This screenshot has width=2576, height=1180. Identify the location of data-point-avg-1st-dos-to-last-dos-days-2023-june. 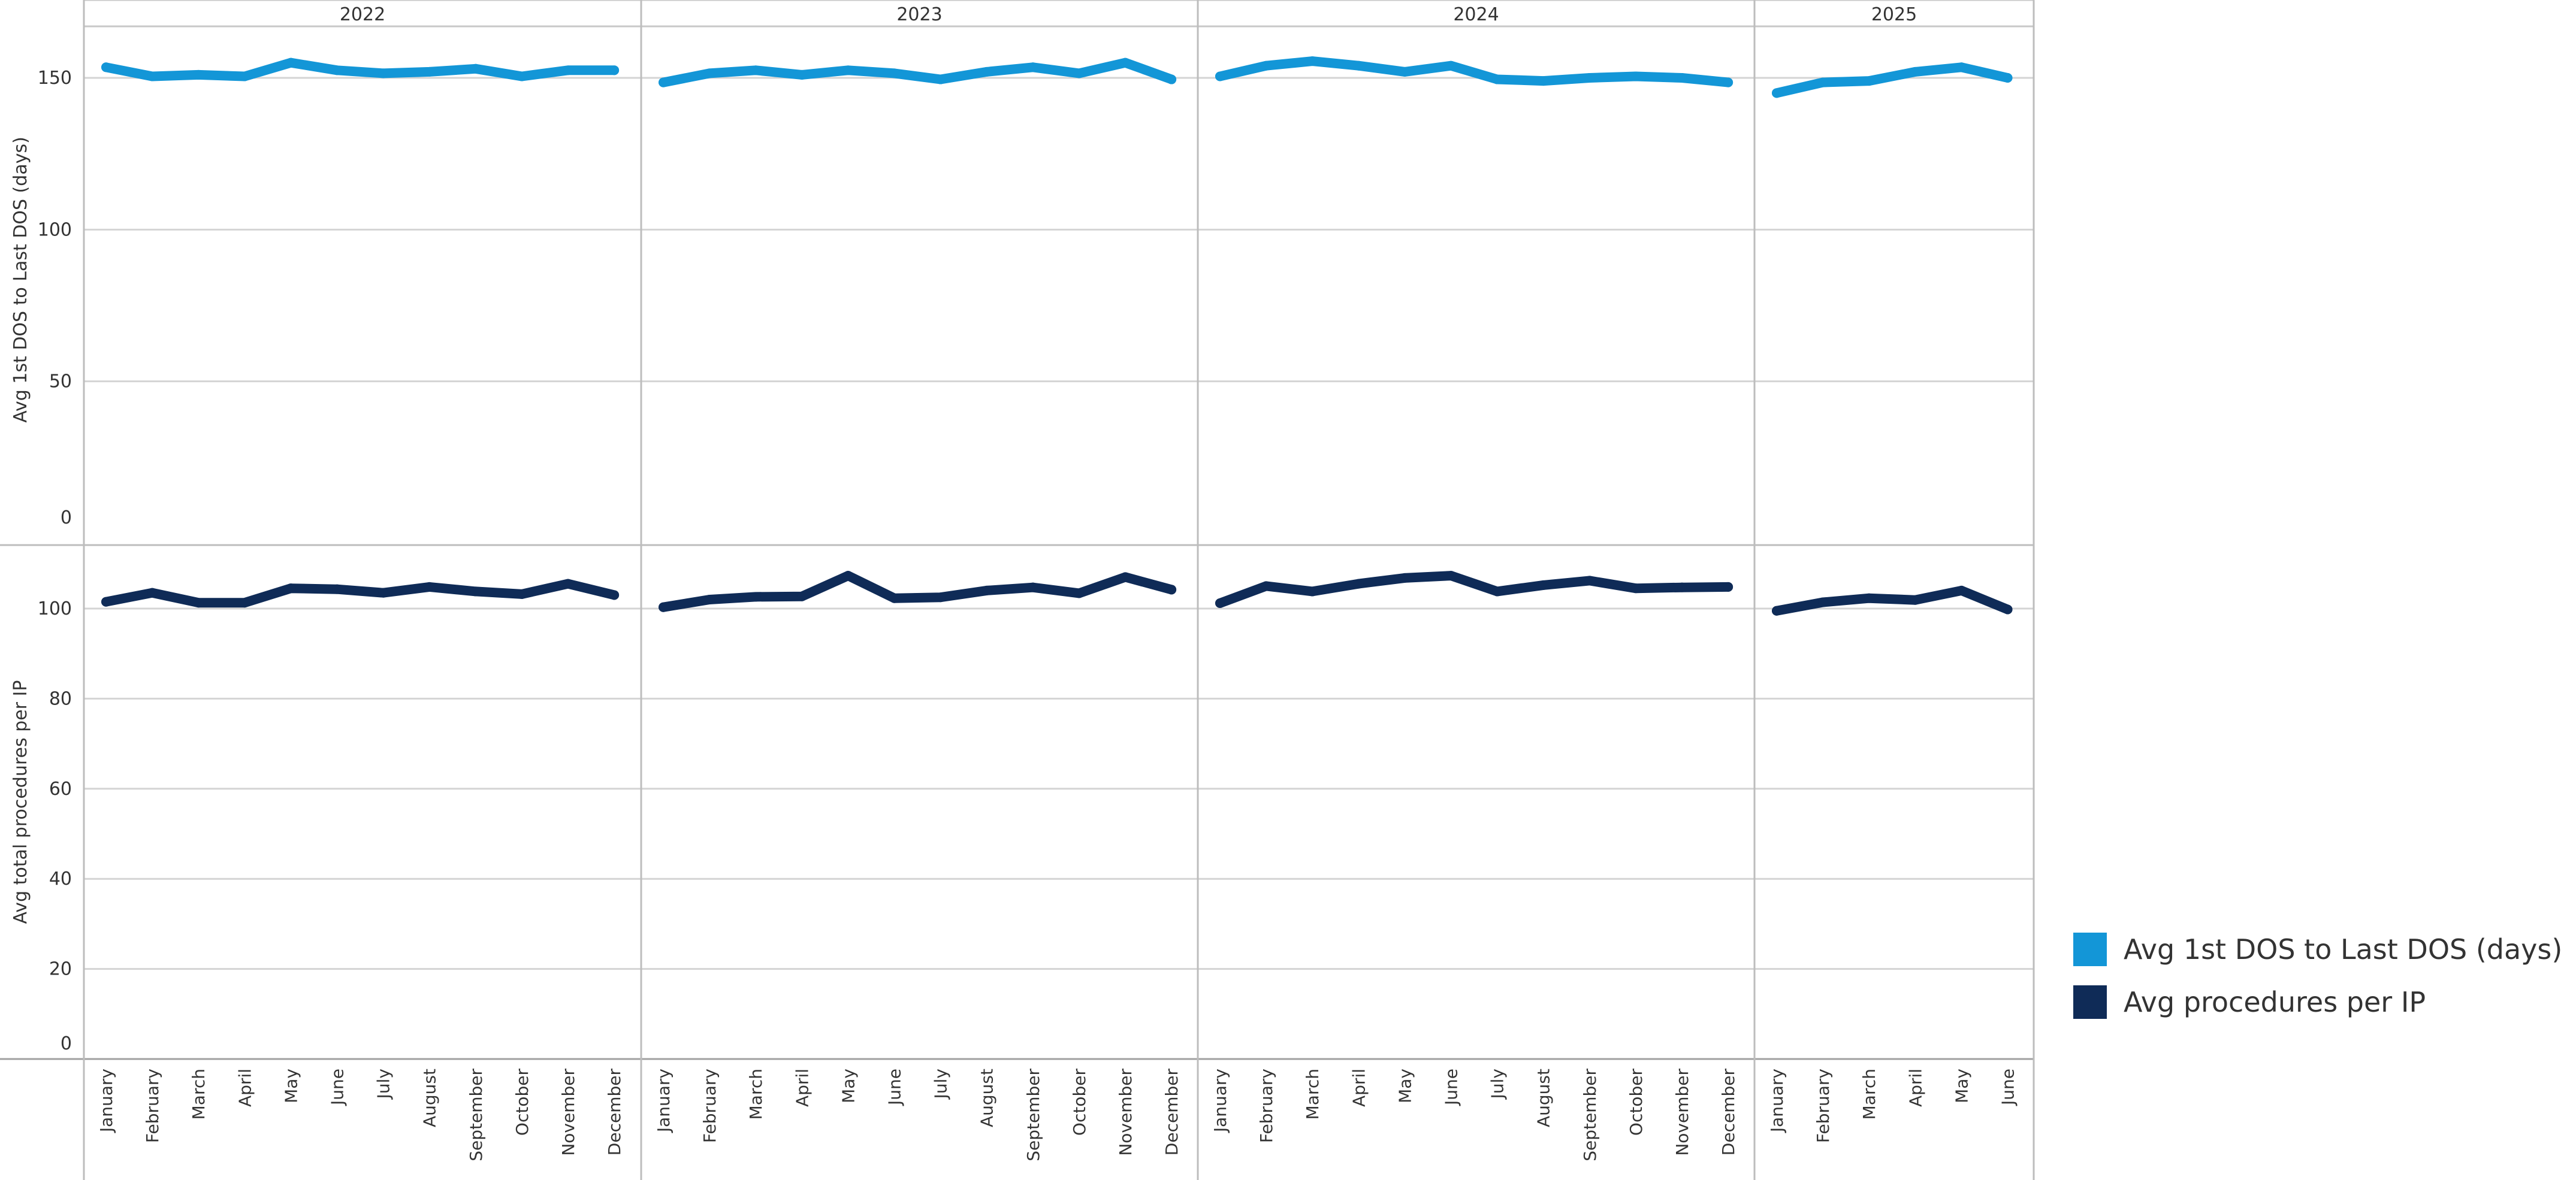
(894, 73).